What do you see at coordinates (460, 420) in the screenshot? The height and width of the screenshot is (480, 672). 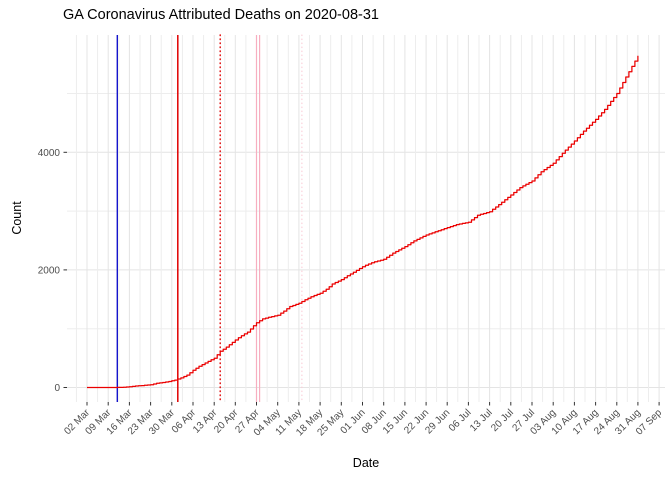 I see `x-tick-label: 06 Jul` at bounding box center [460, 420].